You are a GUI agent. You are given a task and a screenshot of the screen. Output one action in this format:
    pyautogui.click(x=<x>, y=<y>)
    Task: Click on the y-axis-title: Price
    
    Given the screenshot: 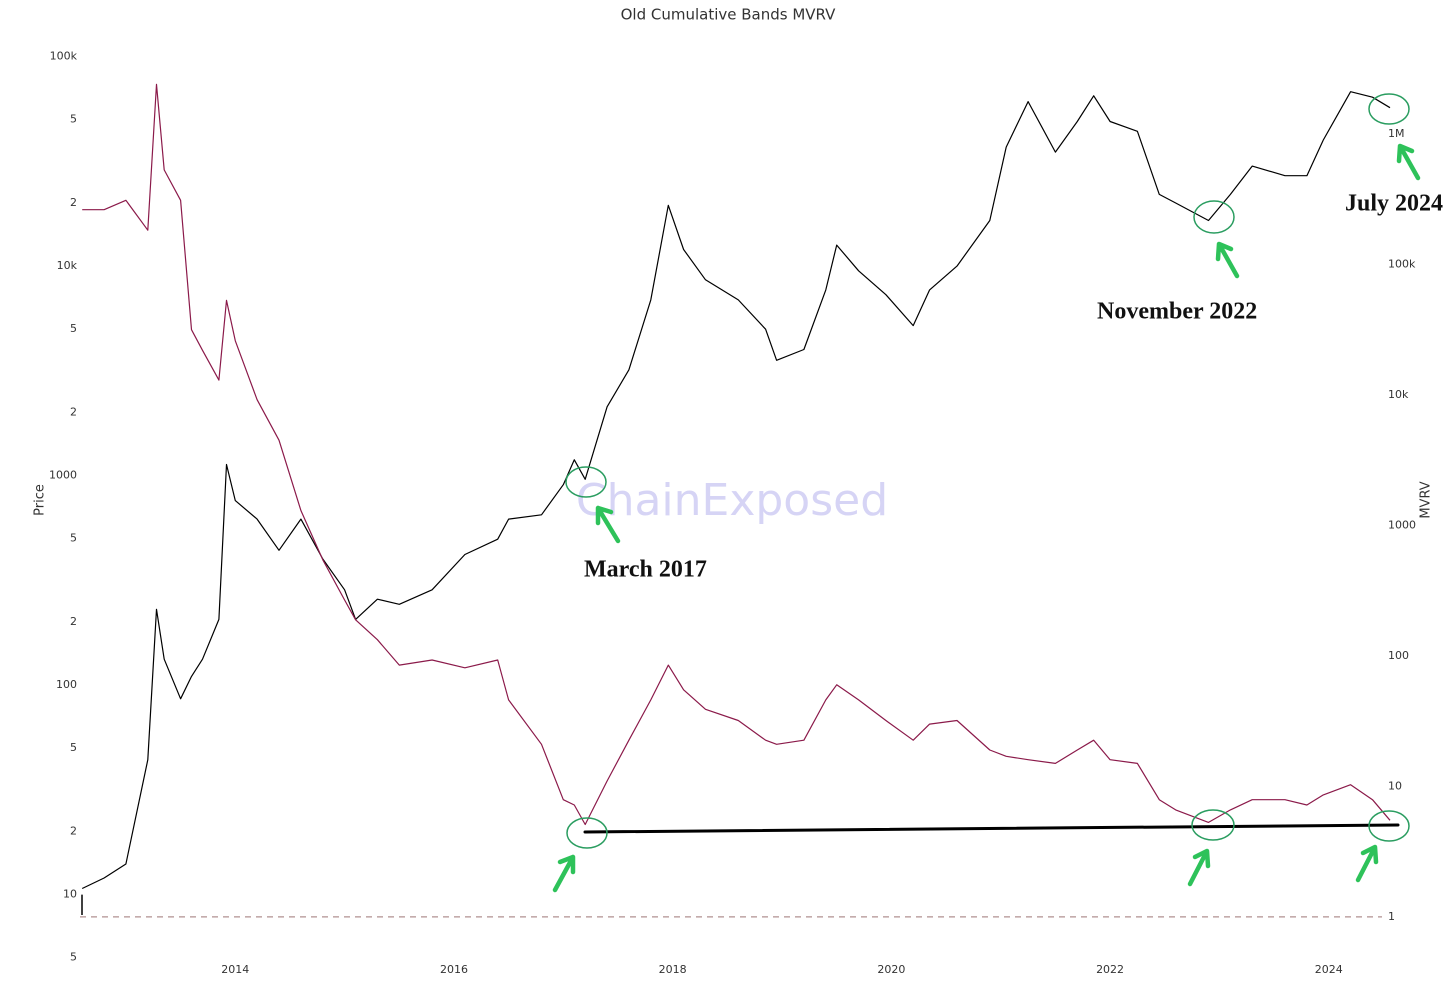 What is the action you would take?
    pyautogui.click(x=40, y=500)
    